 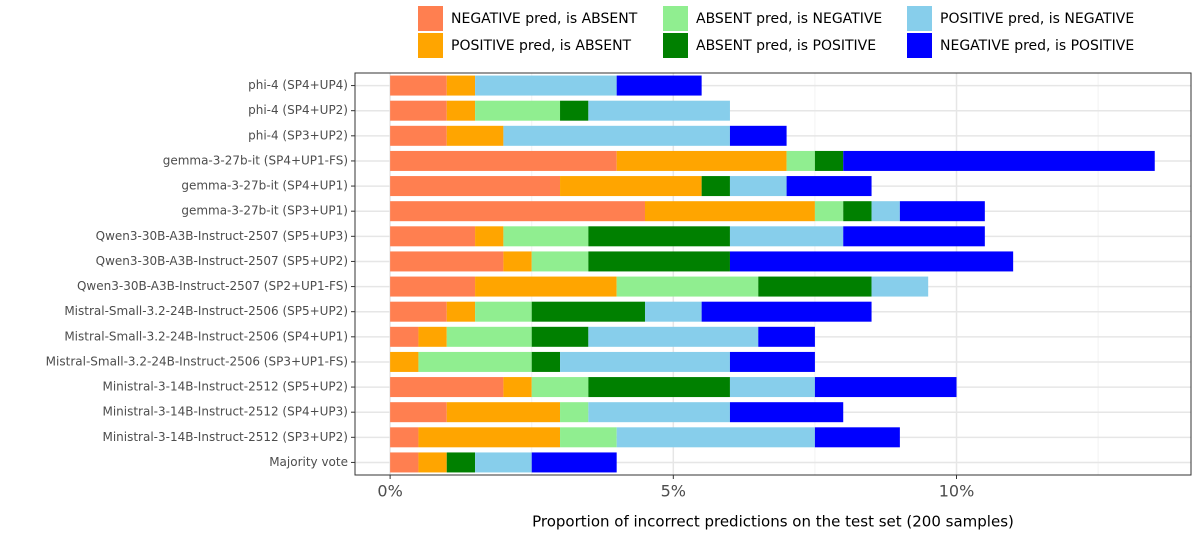 What do you see at coordinates (308, 462) in the screenshot?
I see `y-tick-label: Majority vote` at bounding box center [308, 462].